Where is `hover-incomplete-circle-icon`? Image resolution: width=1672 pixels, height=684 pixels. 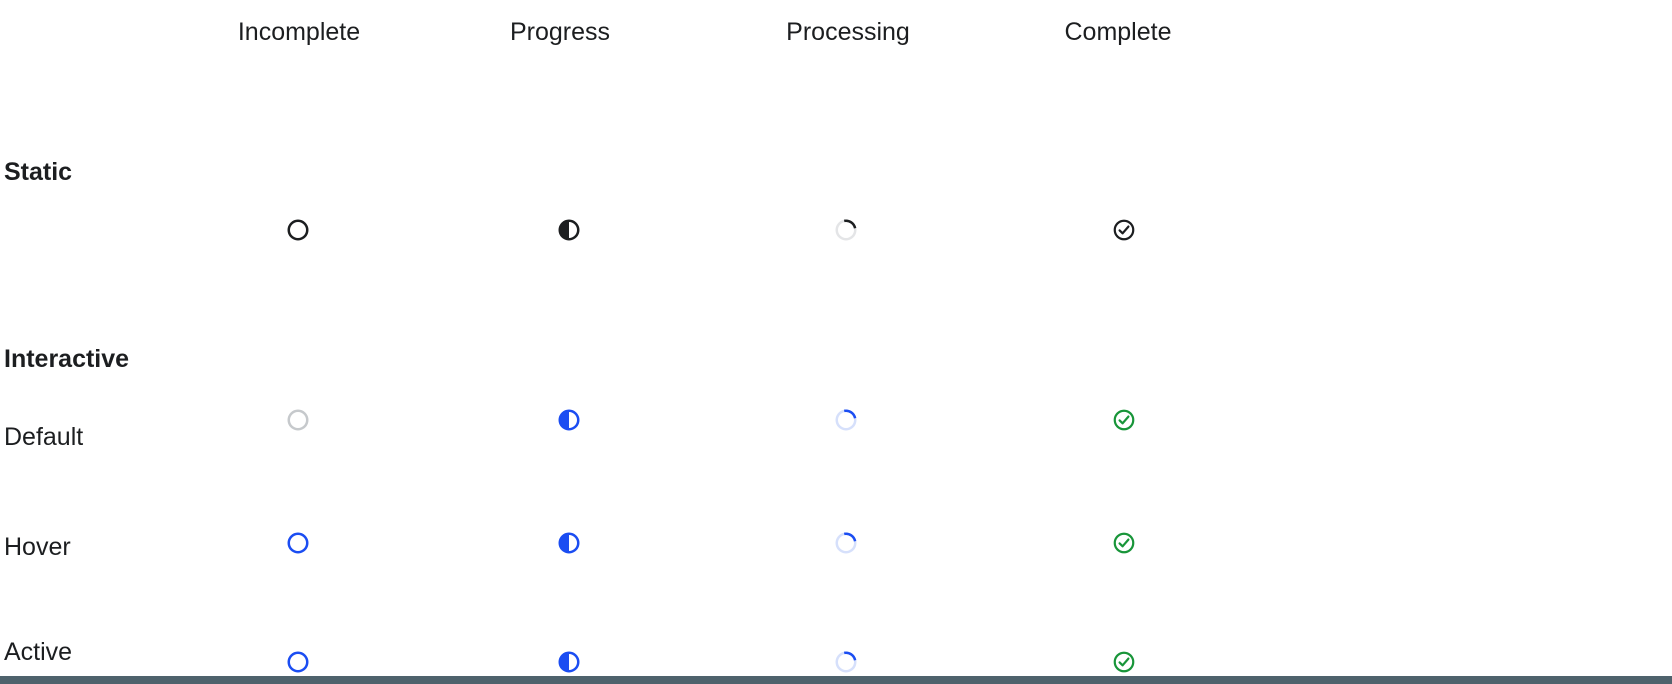
hover-incomplete-circle-icon is located at coordinates (298, 543).